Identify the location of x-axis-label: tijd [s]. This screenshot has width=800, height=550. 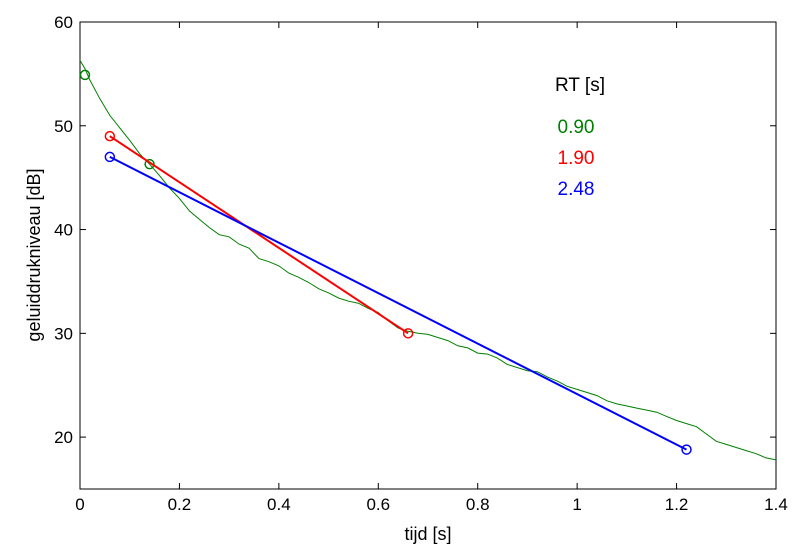
(427, 534).